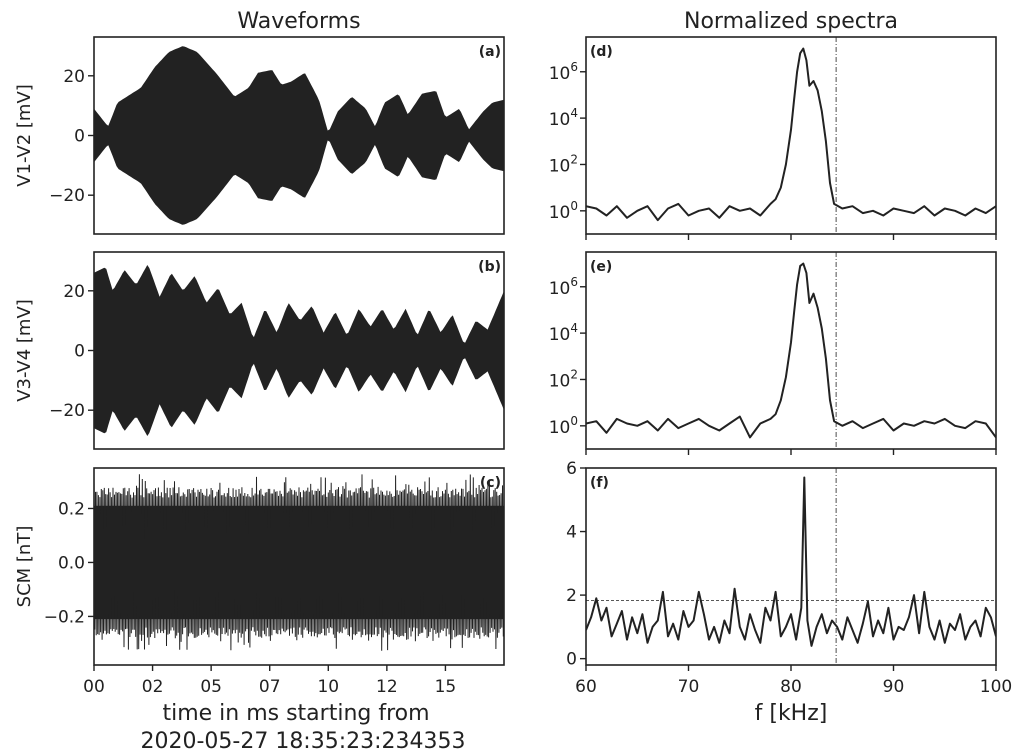 The width and height of the screenshot is (1017, 753). What do you see at coordinates (64, 617) in the screenshot?
I see `y-tick-label: −0.2` at bounding box center [64, 617].